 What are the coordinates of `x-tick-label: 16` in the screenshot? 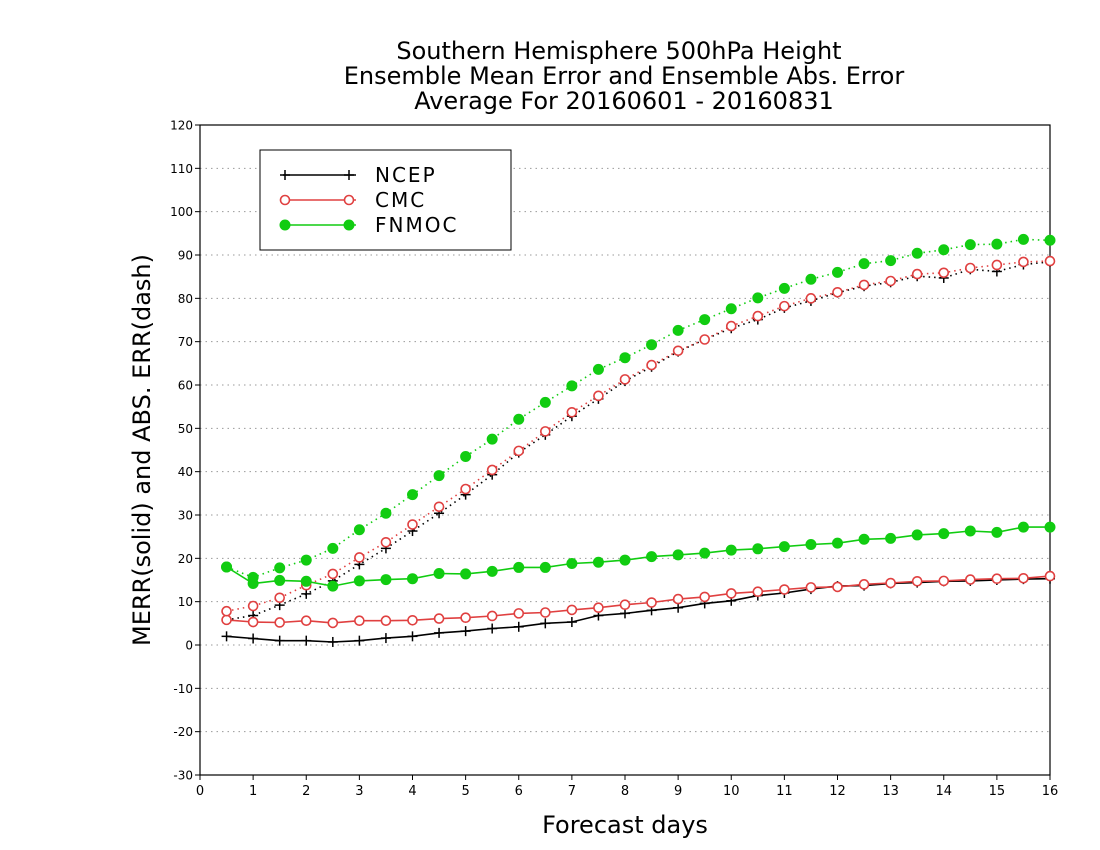 It's located at (1050, 791).